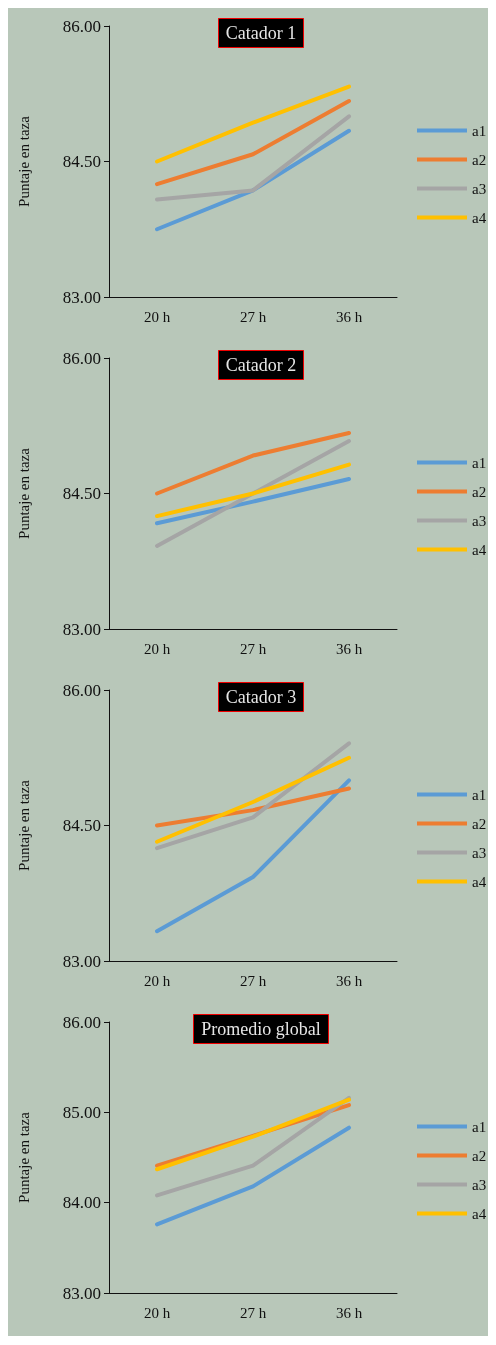 This screenshot has width=496, height=1345. I want to click on chart-title: Promedio global, so click(261, 1029).